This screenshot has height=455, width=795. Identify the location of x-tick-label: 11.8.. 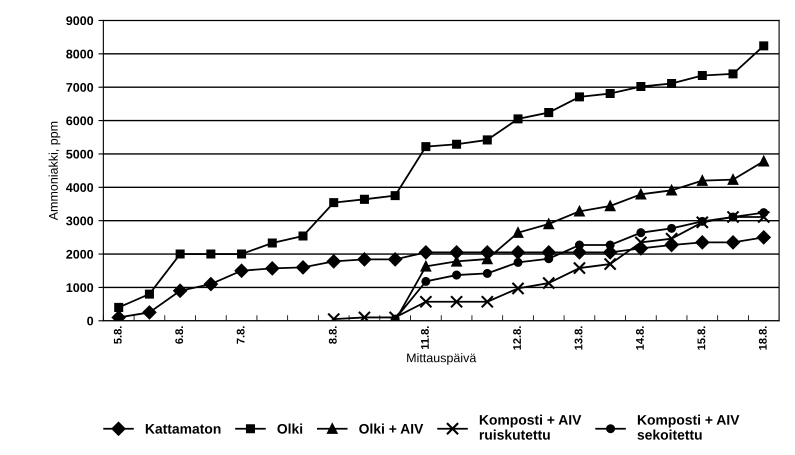
(424, 338).